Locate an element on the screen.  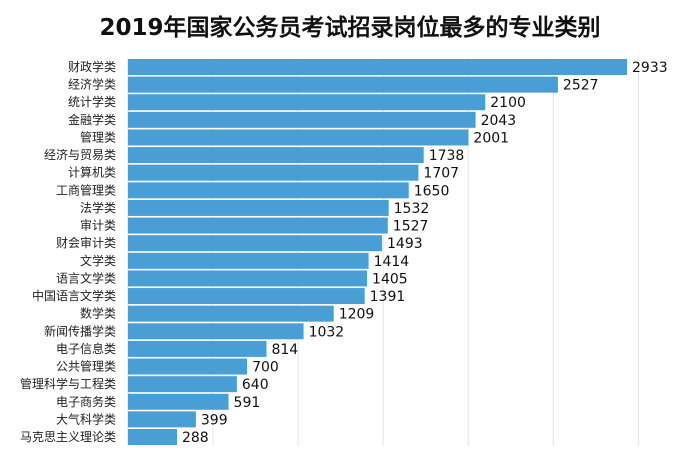
data-label: 2933 is located at coordinates (650, 68).